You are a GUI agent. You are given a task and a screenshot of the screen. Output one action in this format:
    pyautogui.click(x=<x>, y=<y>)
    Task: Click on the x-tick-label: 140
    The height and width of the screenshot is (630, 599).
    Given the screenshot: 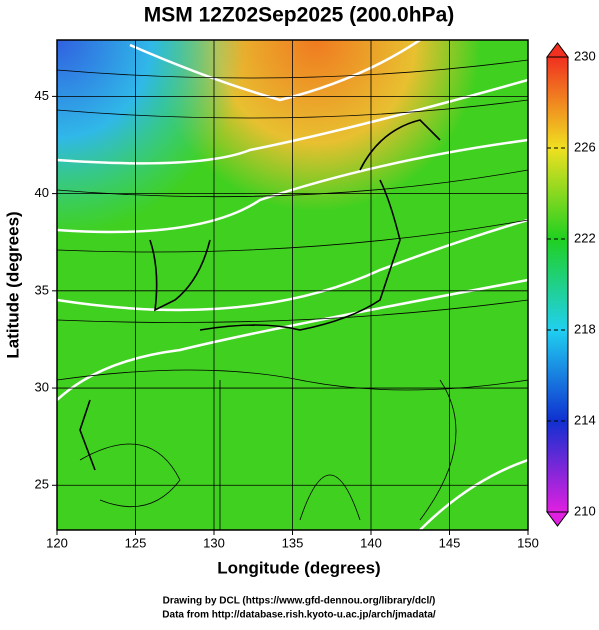 What is the action you would take?
    pyautogui.click(x=371, y=542)
    